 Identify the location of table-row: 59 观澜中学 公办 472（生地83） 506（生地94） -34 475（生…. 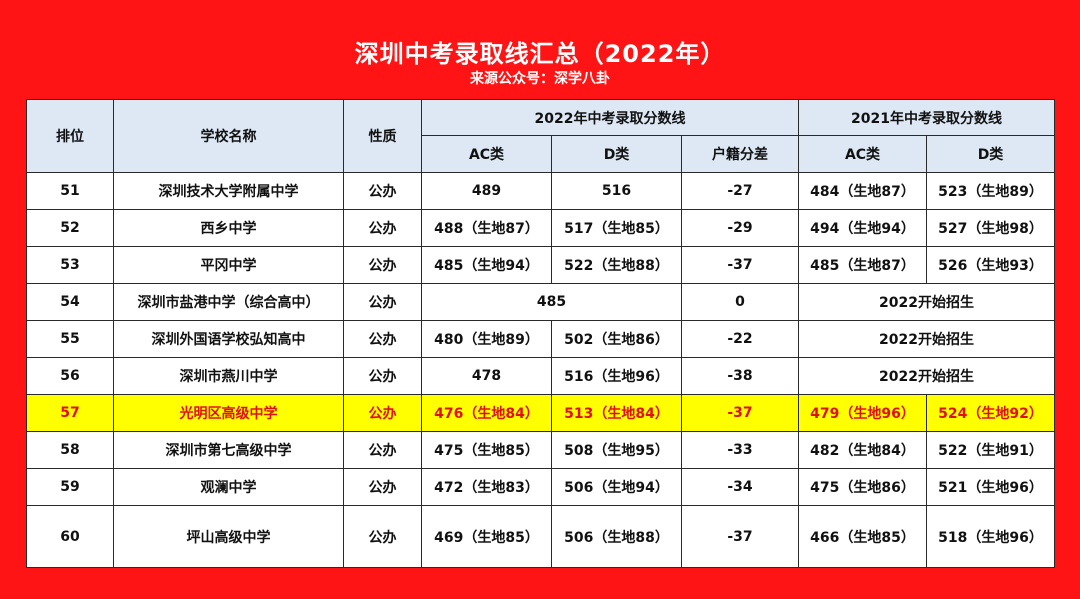
(540, 487).